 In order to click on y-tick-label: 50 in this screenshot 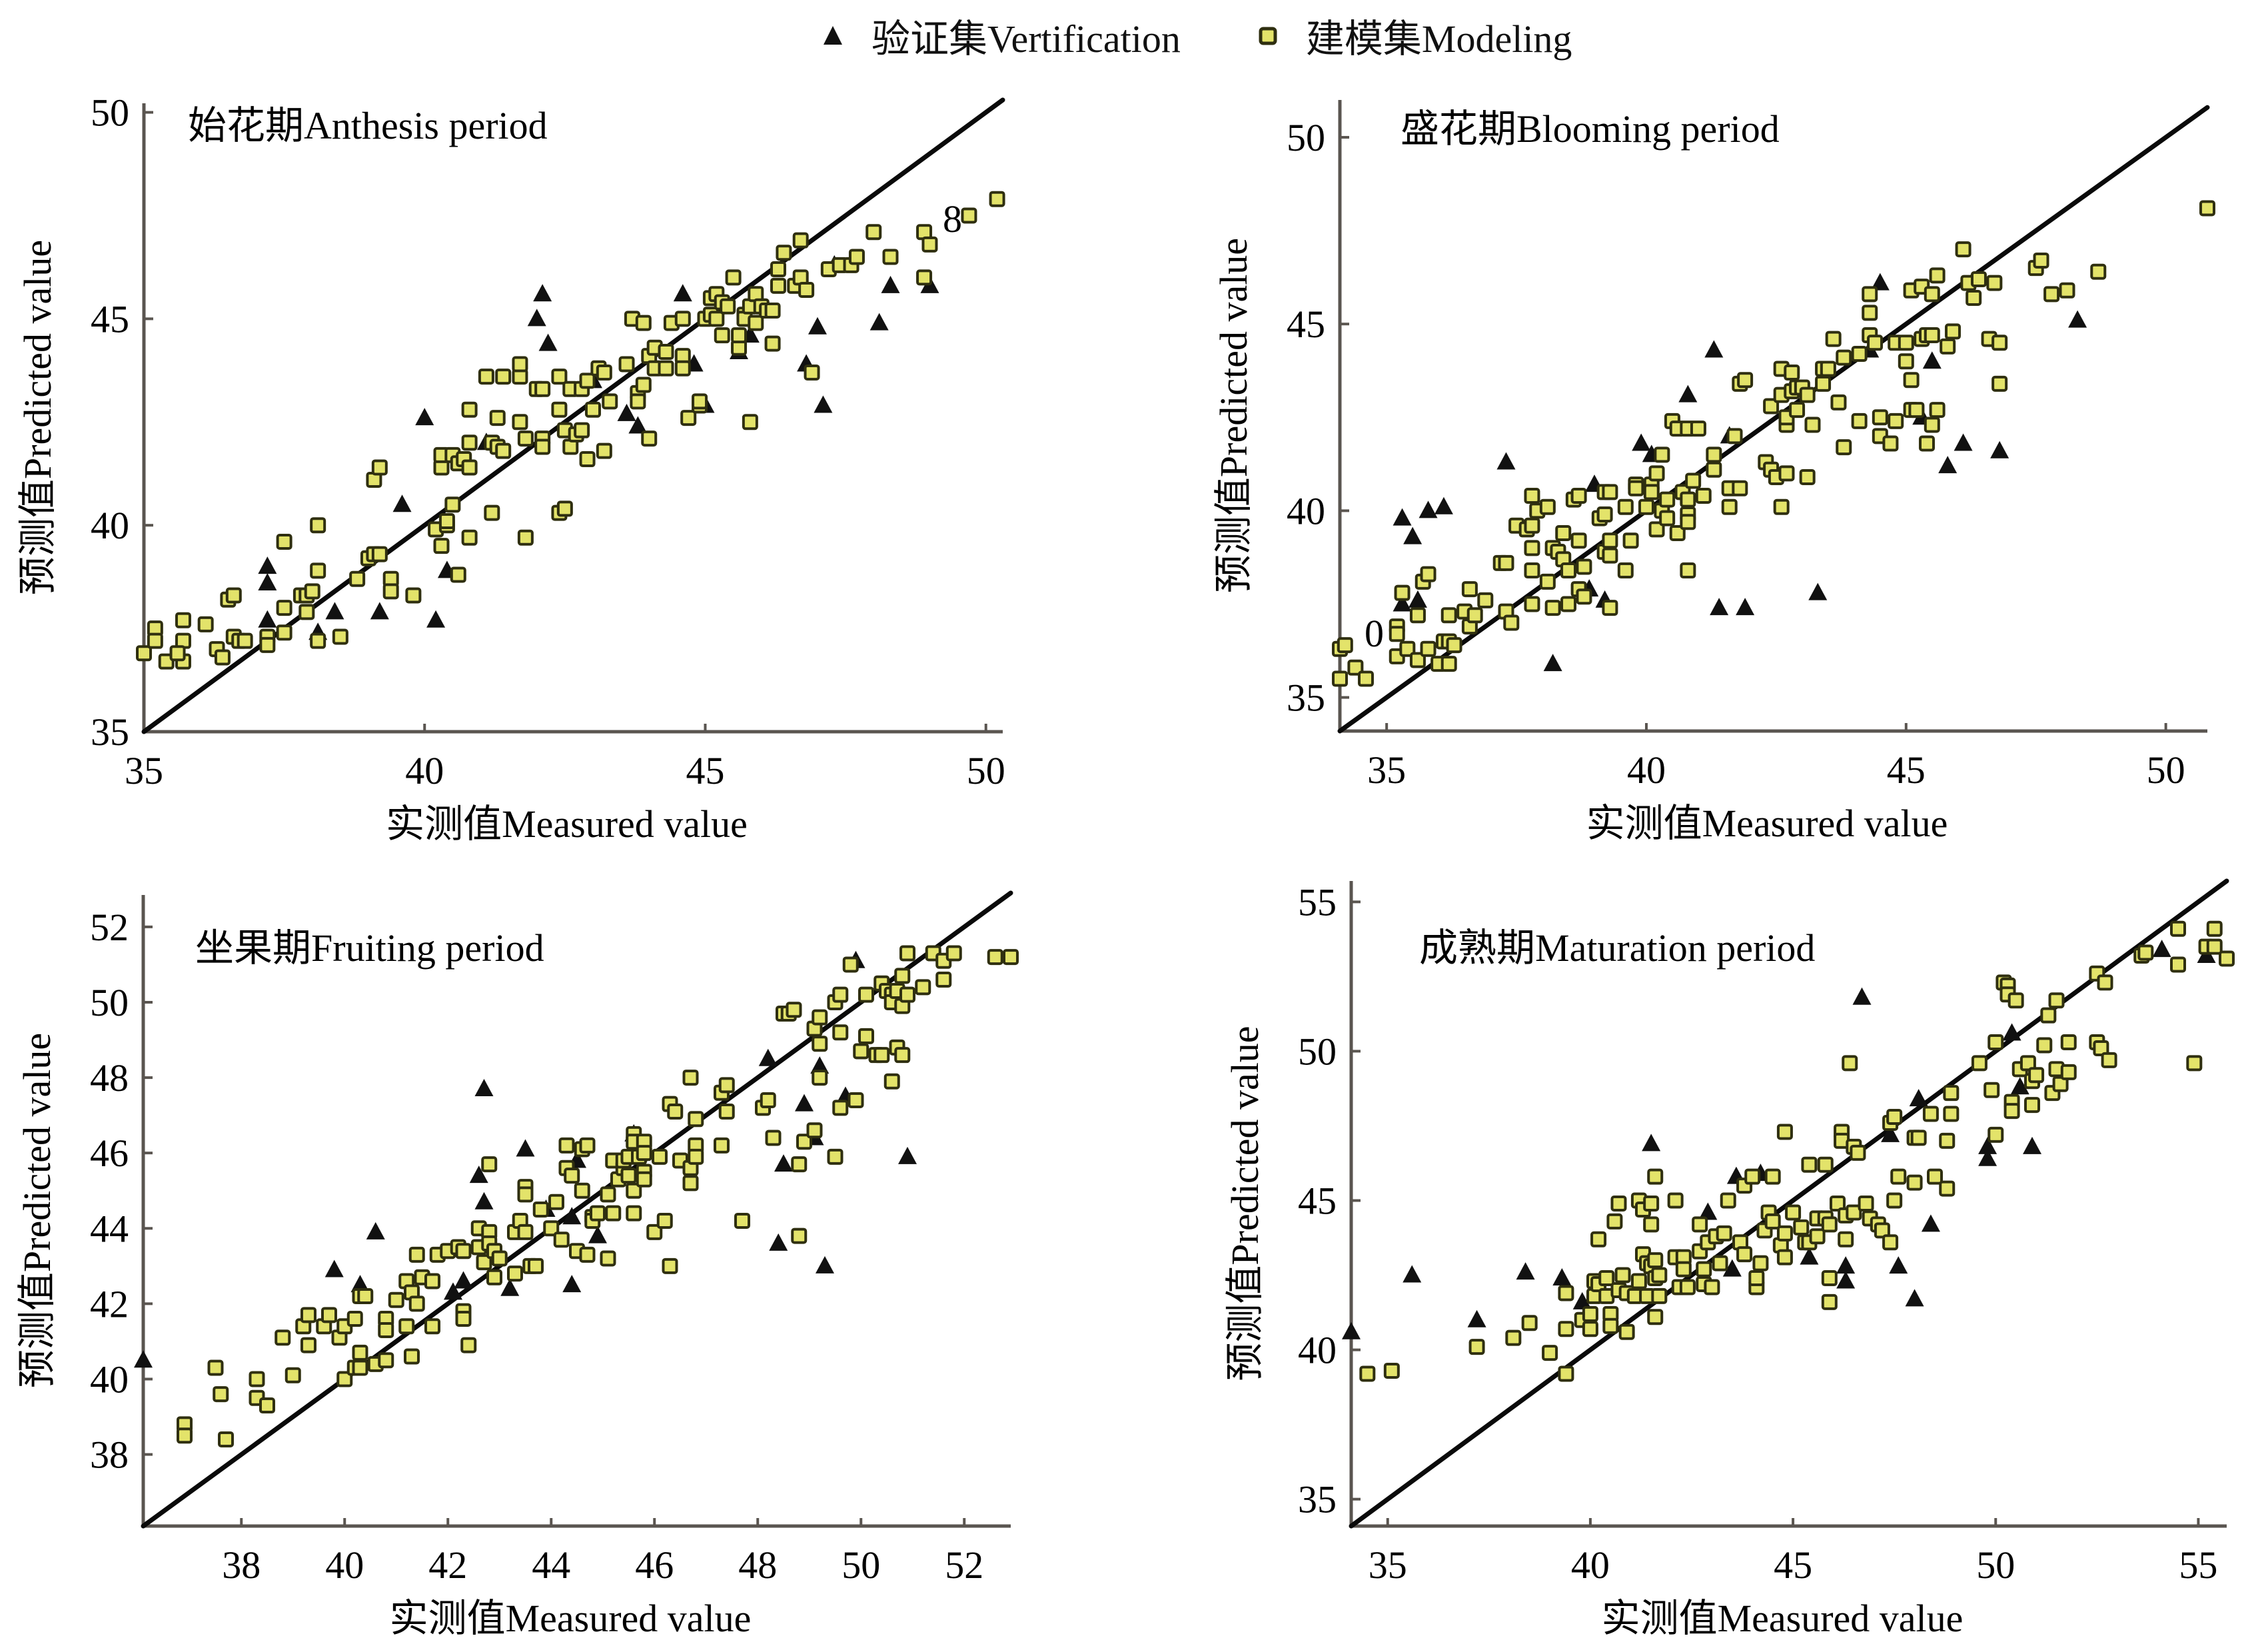, I will do `click(110, 113)`.